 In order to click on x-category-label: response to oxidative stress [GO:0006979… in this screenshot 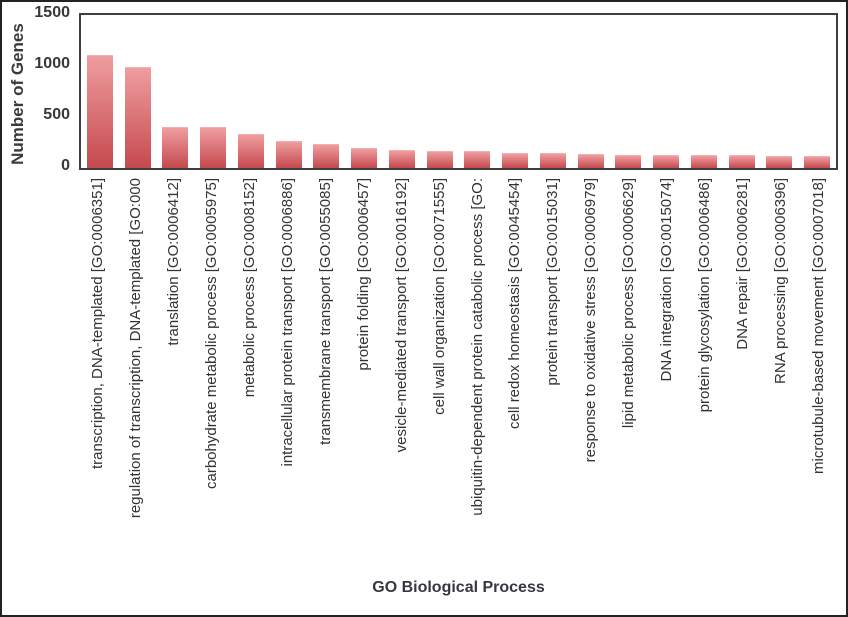, I will do `click(591, 320)`.